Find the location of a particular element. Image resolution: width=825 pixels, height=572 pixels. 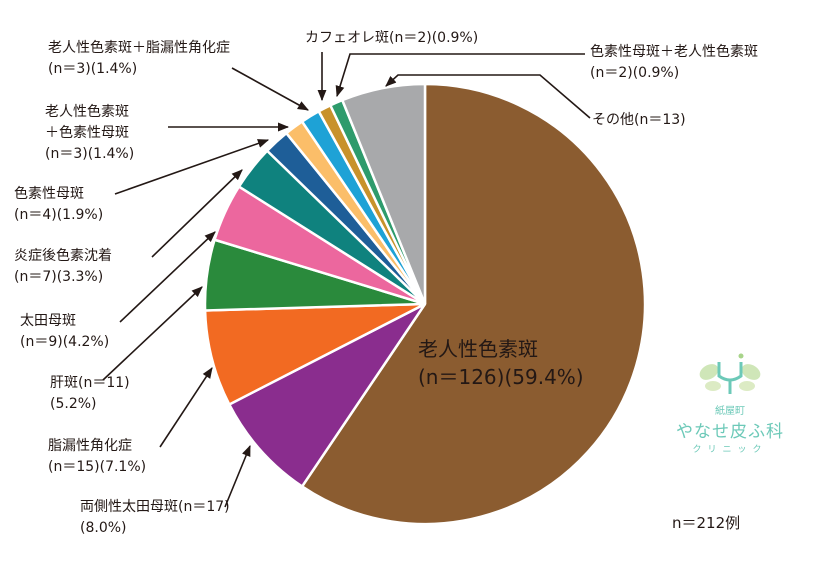

label-line: (n＝9)(4.2%) is located at coordinates (65, 342).